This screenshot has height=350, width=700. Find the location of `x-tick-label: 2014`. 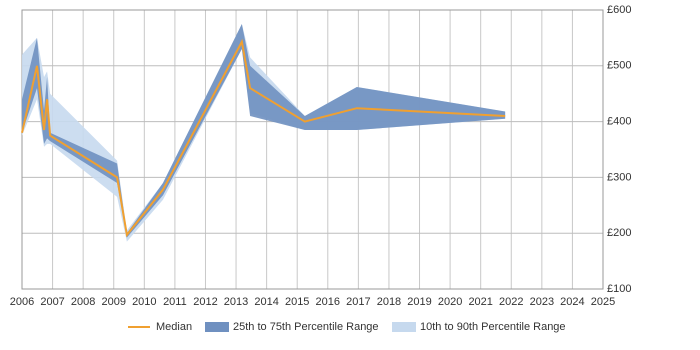

x-tick-label: 2014 is located at coordinates (266, 302).